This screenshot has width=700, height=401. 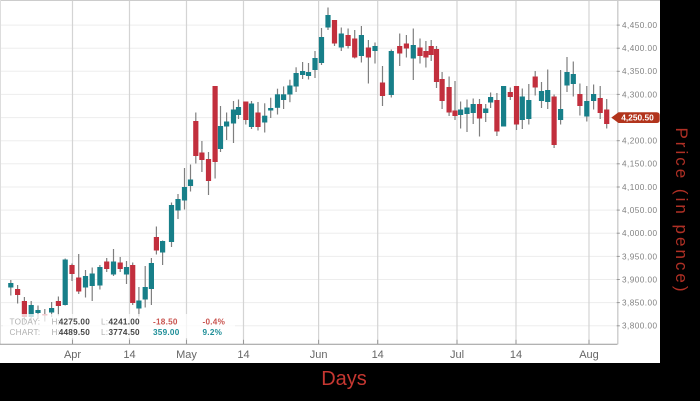 I want to click on svg-text: Aug, so click(x=589, y=355).